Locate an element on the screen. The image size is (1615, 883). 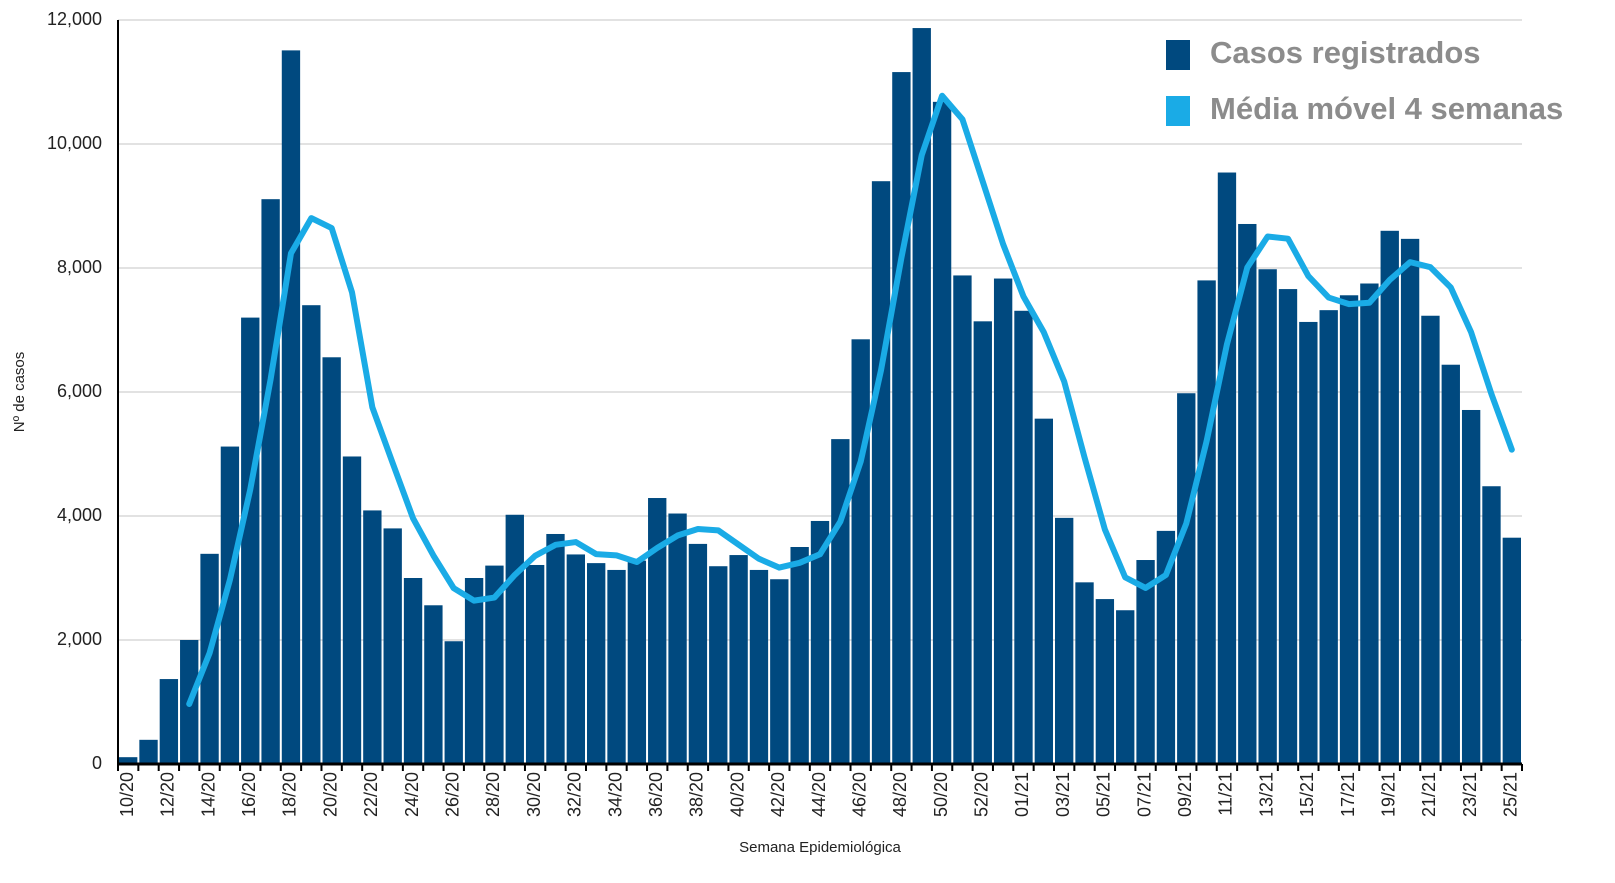
x-tick-label: 05/21 is located at coordinates (1104, 794).